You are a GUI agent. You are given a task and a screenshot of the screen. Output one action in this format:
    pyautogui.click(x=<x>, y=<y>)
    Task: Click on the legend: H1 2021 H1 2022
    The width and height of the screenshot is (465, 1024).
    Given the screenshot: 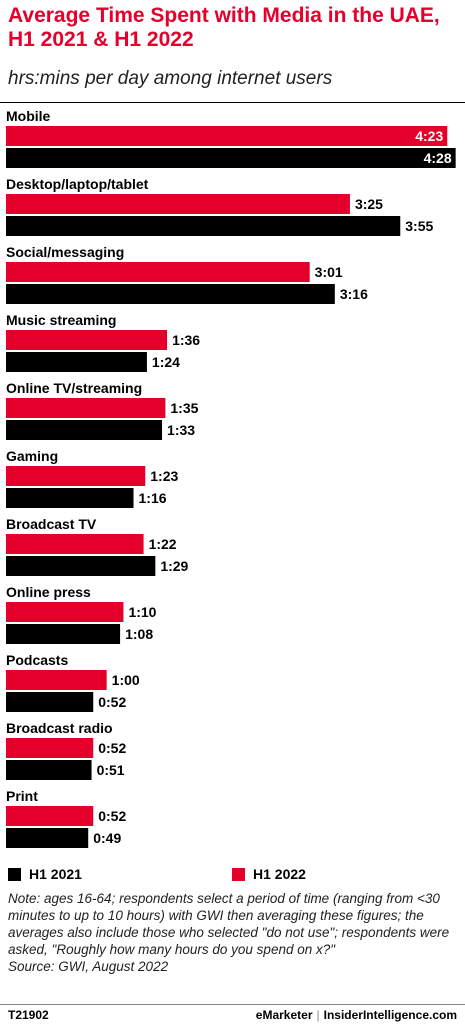 What is the action you would take?
    pyautogui.click(x=232, y=875)
    